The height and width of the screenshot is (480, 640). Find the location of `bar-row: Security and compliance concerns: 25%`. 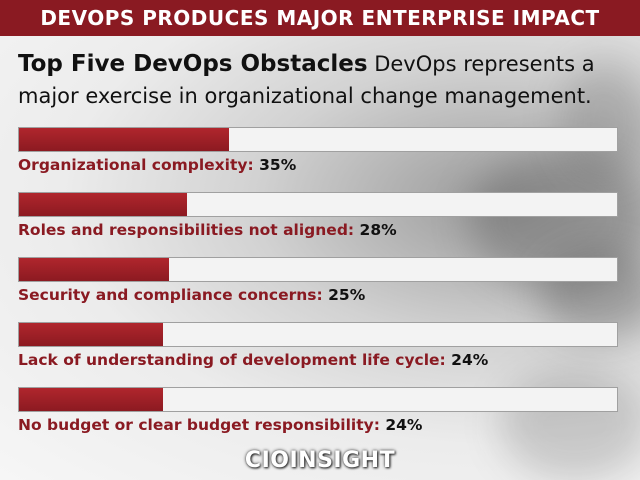

bar-row: Security and compliance concerns: 25% is located at coordinates (318, 280).